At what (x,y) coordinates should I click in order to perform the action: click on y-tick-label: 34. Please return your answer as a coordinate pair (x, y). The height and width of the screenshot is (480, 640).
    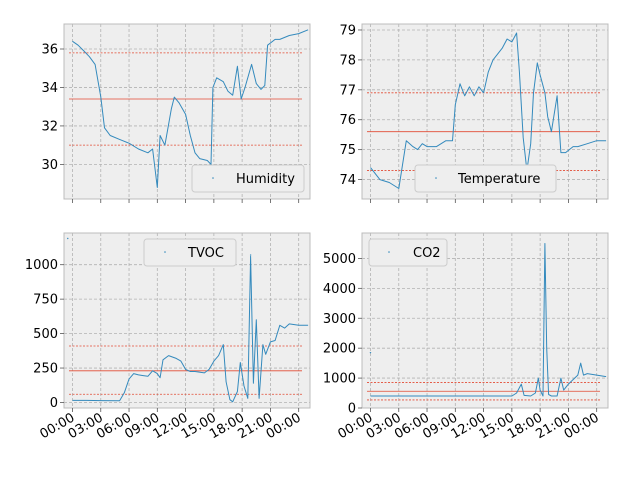
    Looking at the image, I should click on (49, 88).